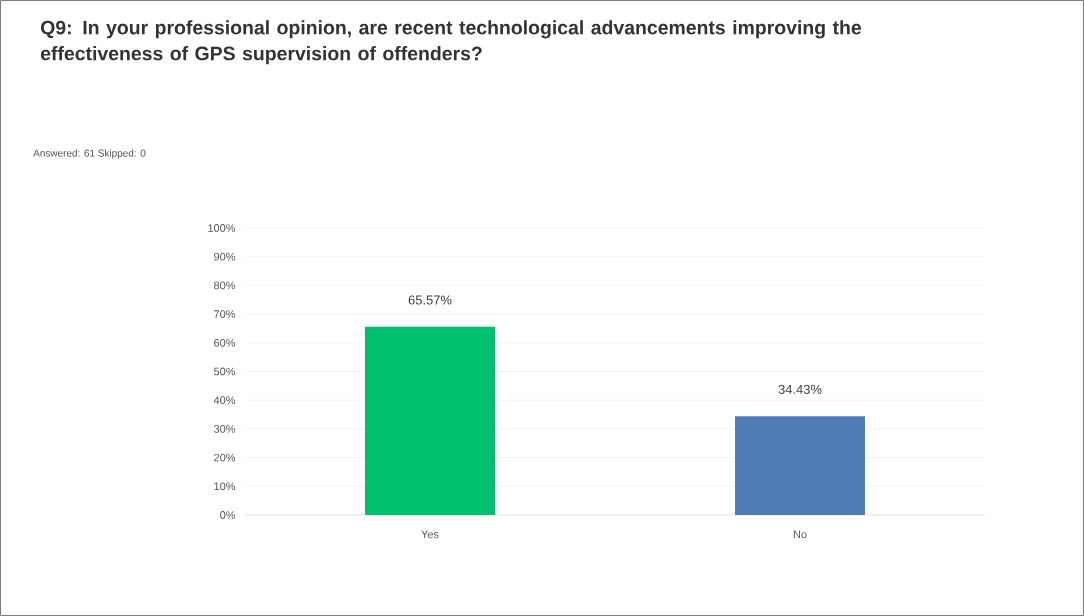  What do you see at coordinates (430, 534) in the screenshot?
I see `x-tick-label: Yes` at bounding box center [430, 534].